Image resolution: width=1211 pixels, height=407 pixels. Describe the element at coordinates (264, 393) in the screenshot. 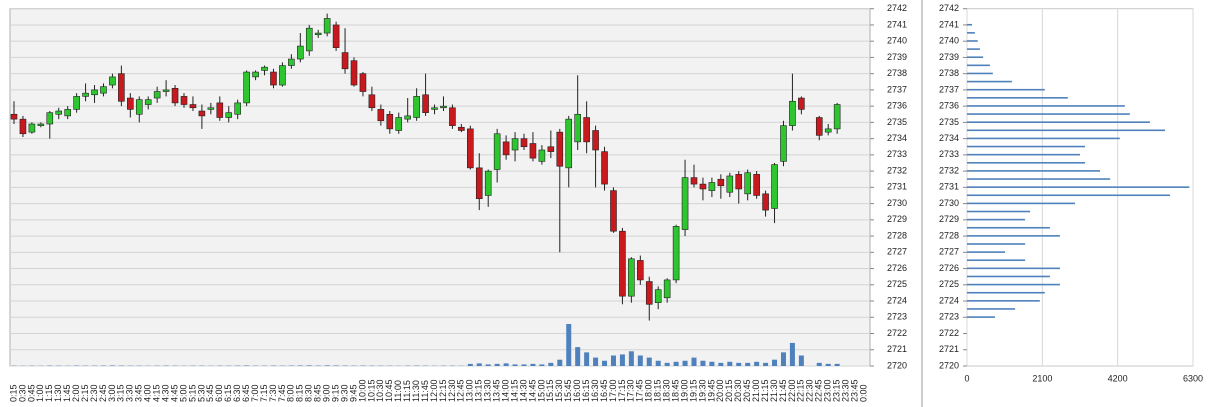

I see `x-tick-label: 7:15` at that location.